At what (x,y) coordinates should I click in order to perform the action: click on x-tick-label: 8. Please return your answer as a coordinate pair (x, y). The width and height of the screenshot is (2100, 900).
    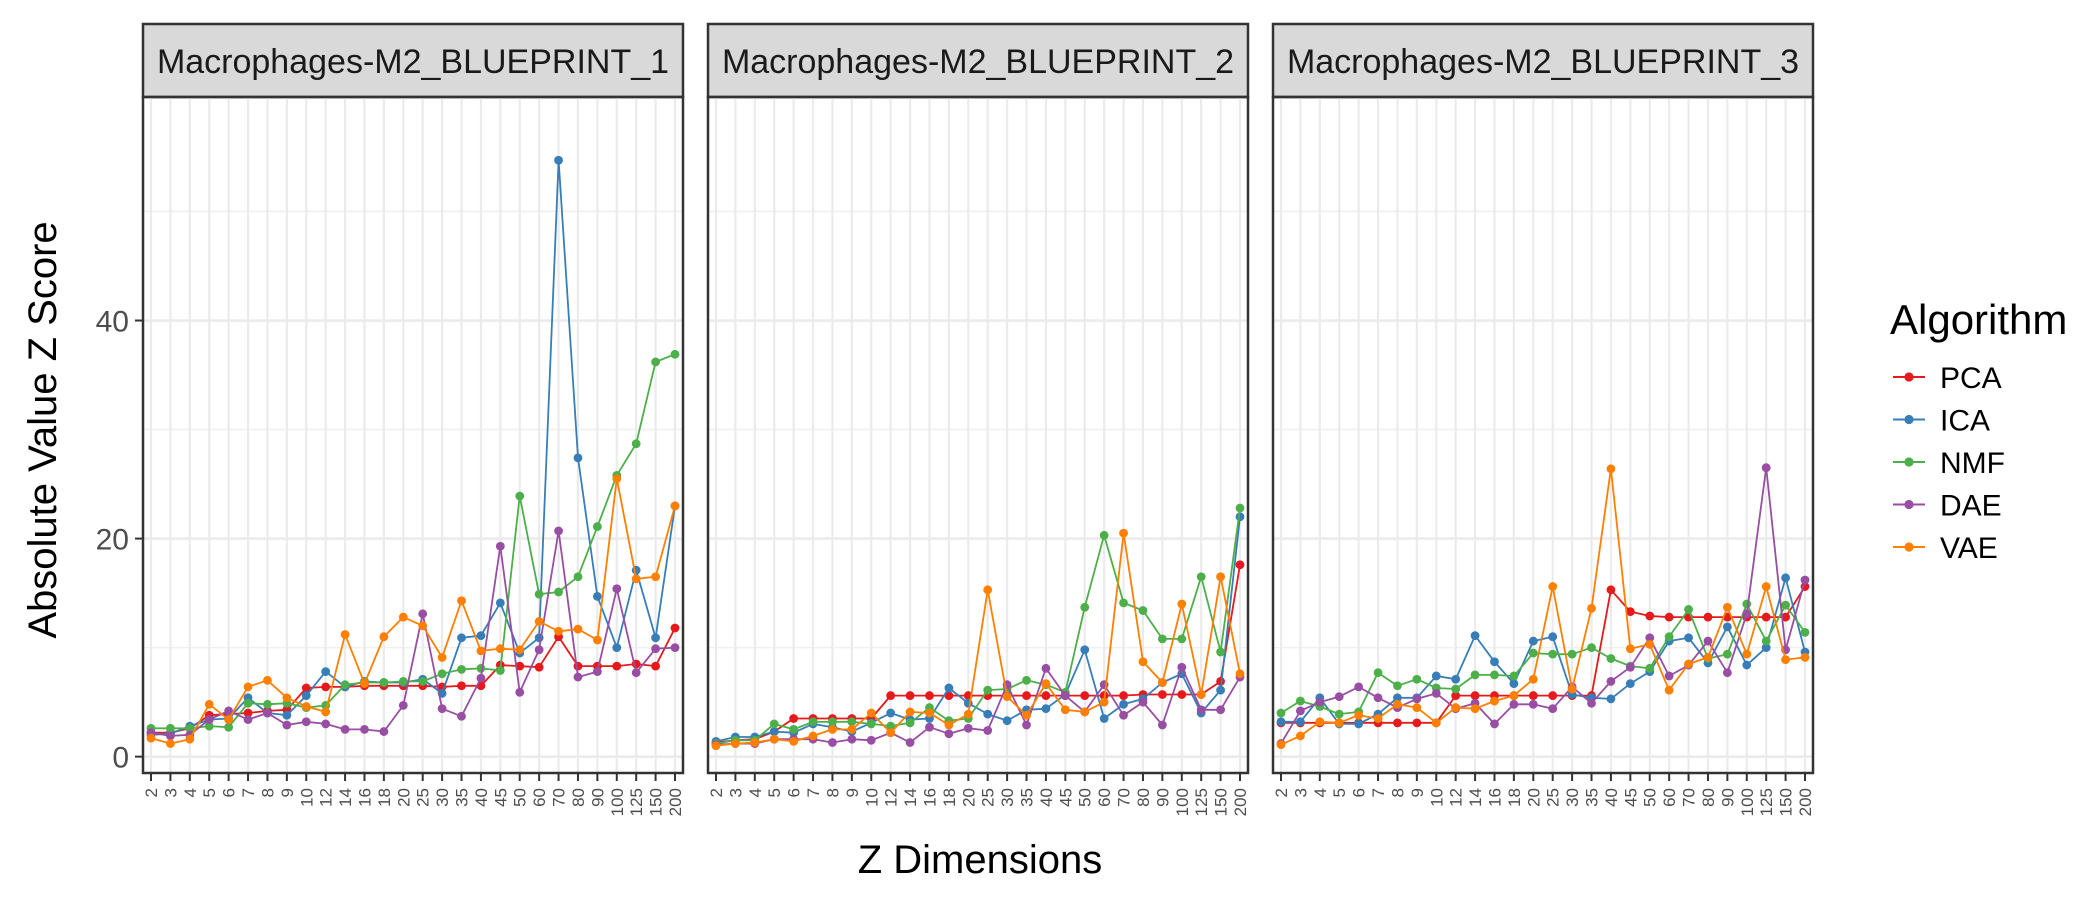
    Looking at the image, I should click on (1397, 792).